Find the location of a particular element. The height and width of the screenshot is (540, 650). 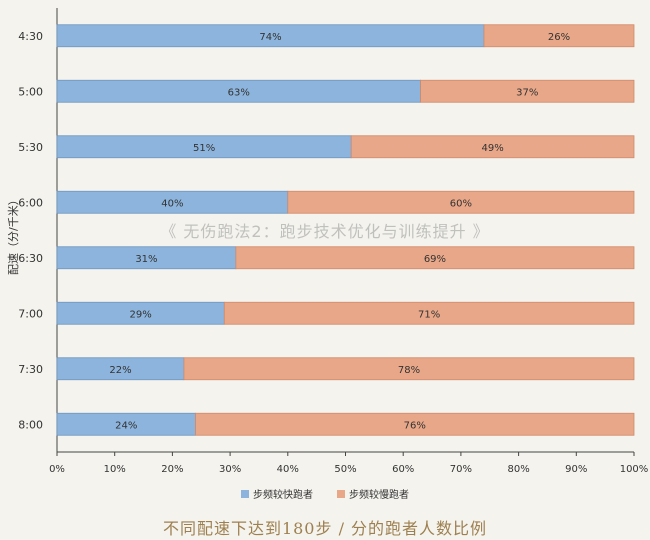

y-tick-label: 5:30 is located at coordinates (30, 147).